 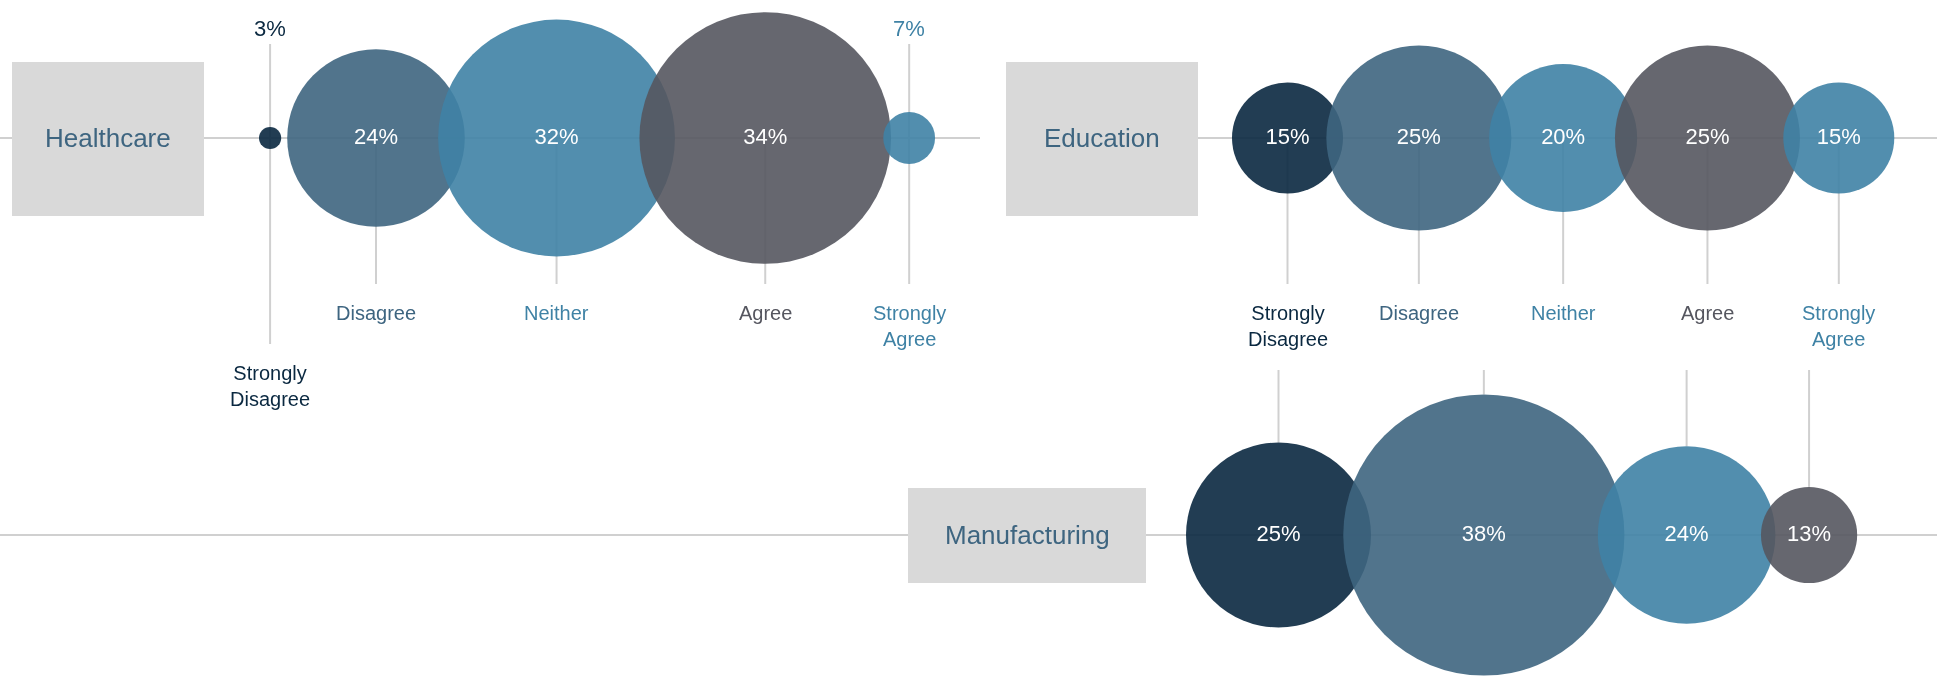 What do you see at coordinates (1102, 138) in the screenshot?
I see `text: Education` at bounding box center [1102, 138].